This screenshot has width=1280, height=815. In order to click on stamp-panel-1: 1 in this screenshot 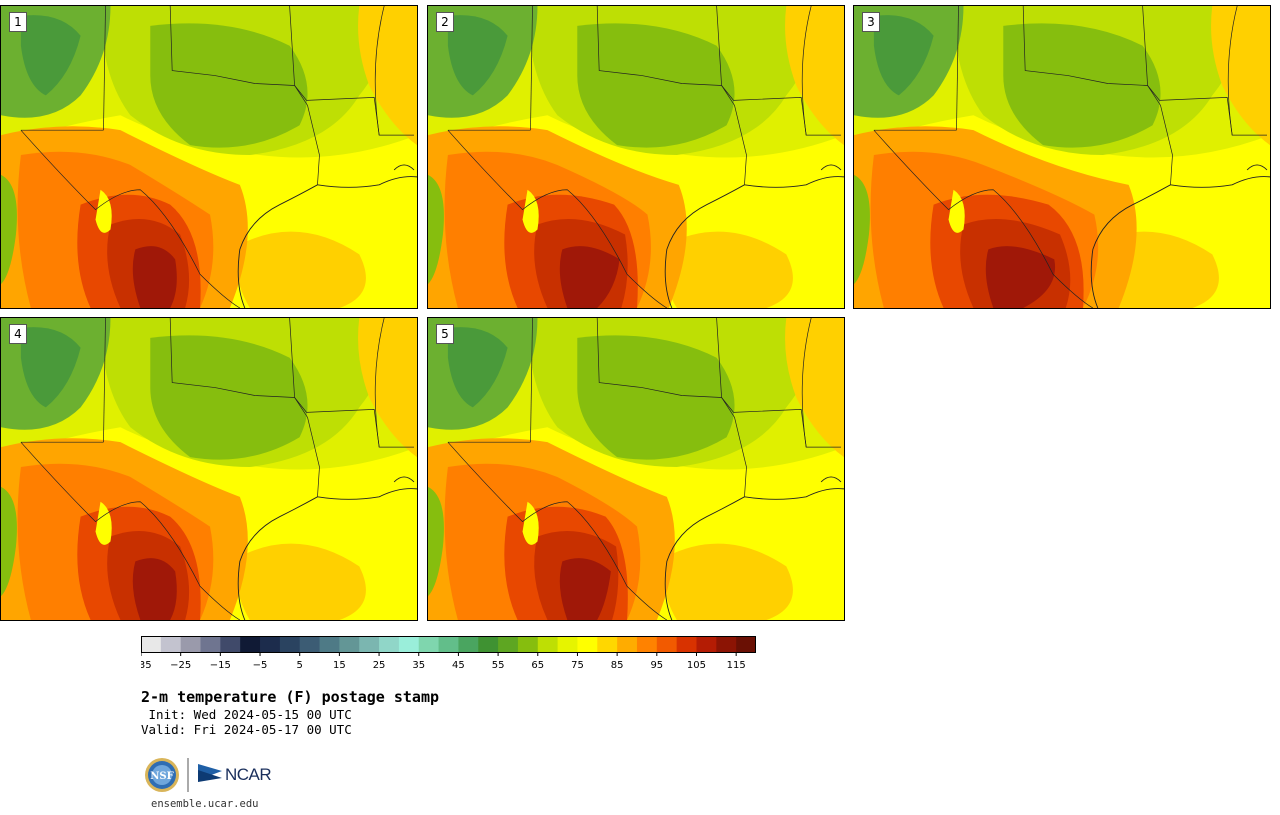, I will do `click(209, 157)`.